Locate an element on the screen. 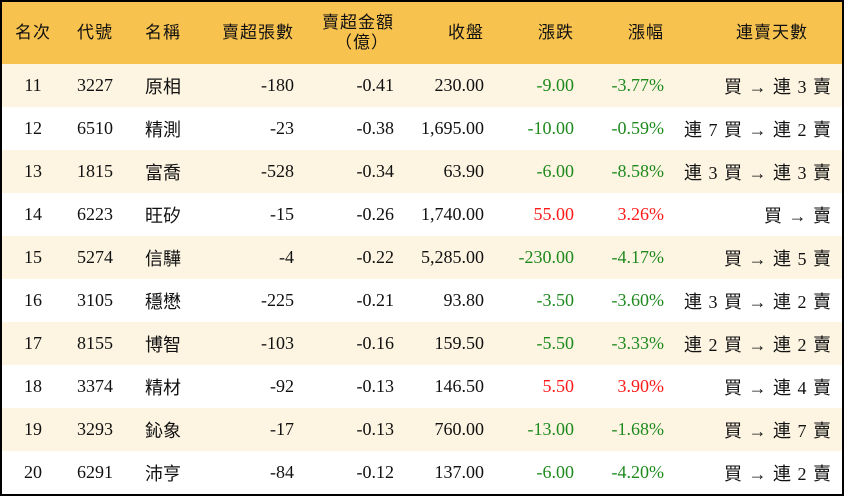 This screenshot has height=496, width=844. header-code: 代號 is located at coordinates (95, 32).